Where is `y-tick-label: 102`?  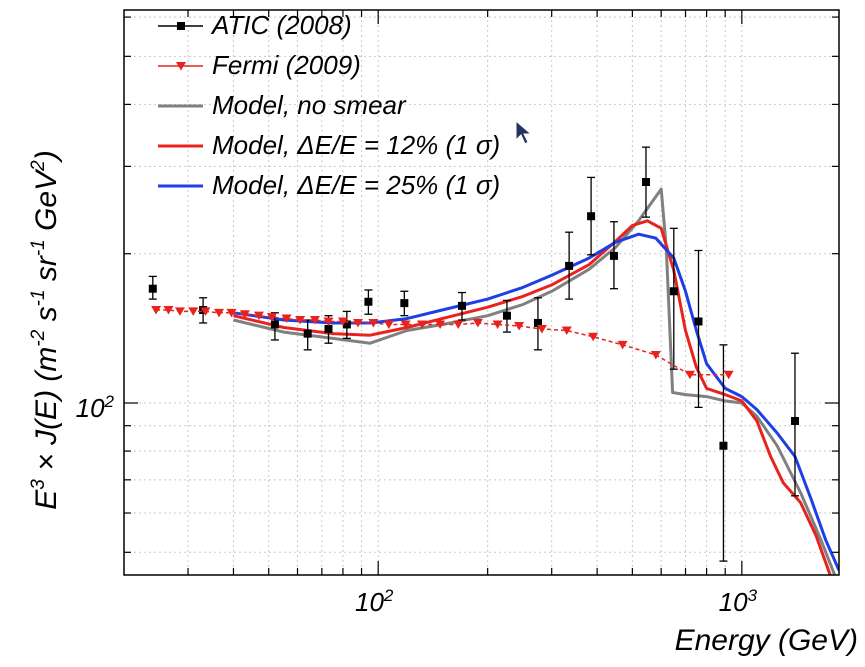
y-tick-label: 102 is located at coordinates (95, 407).